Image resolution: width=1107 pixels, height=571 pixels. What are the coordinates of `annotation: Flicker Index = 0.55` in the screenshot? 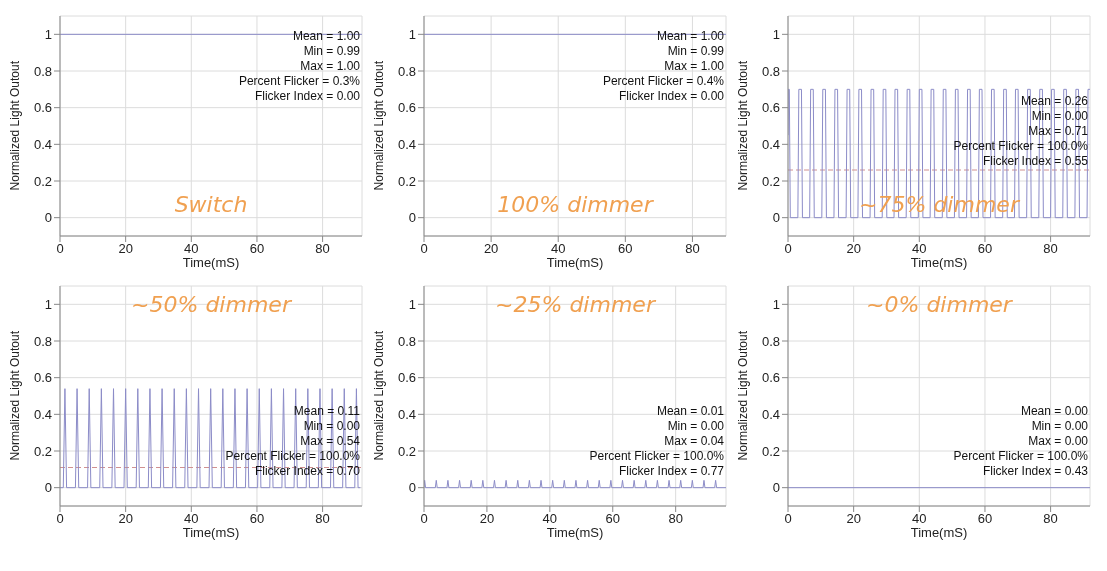 It's located at (1034, 161).